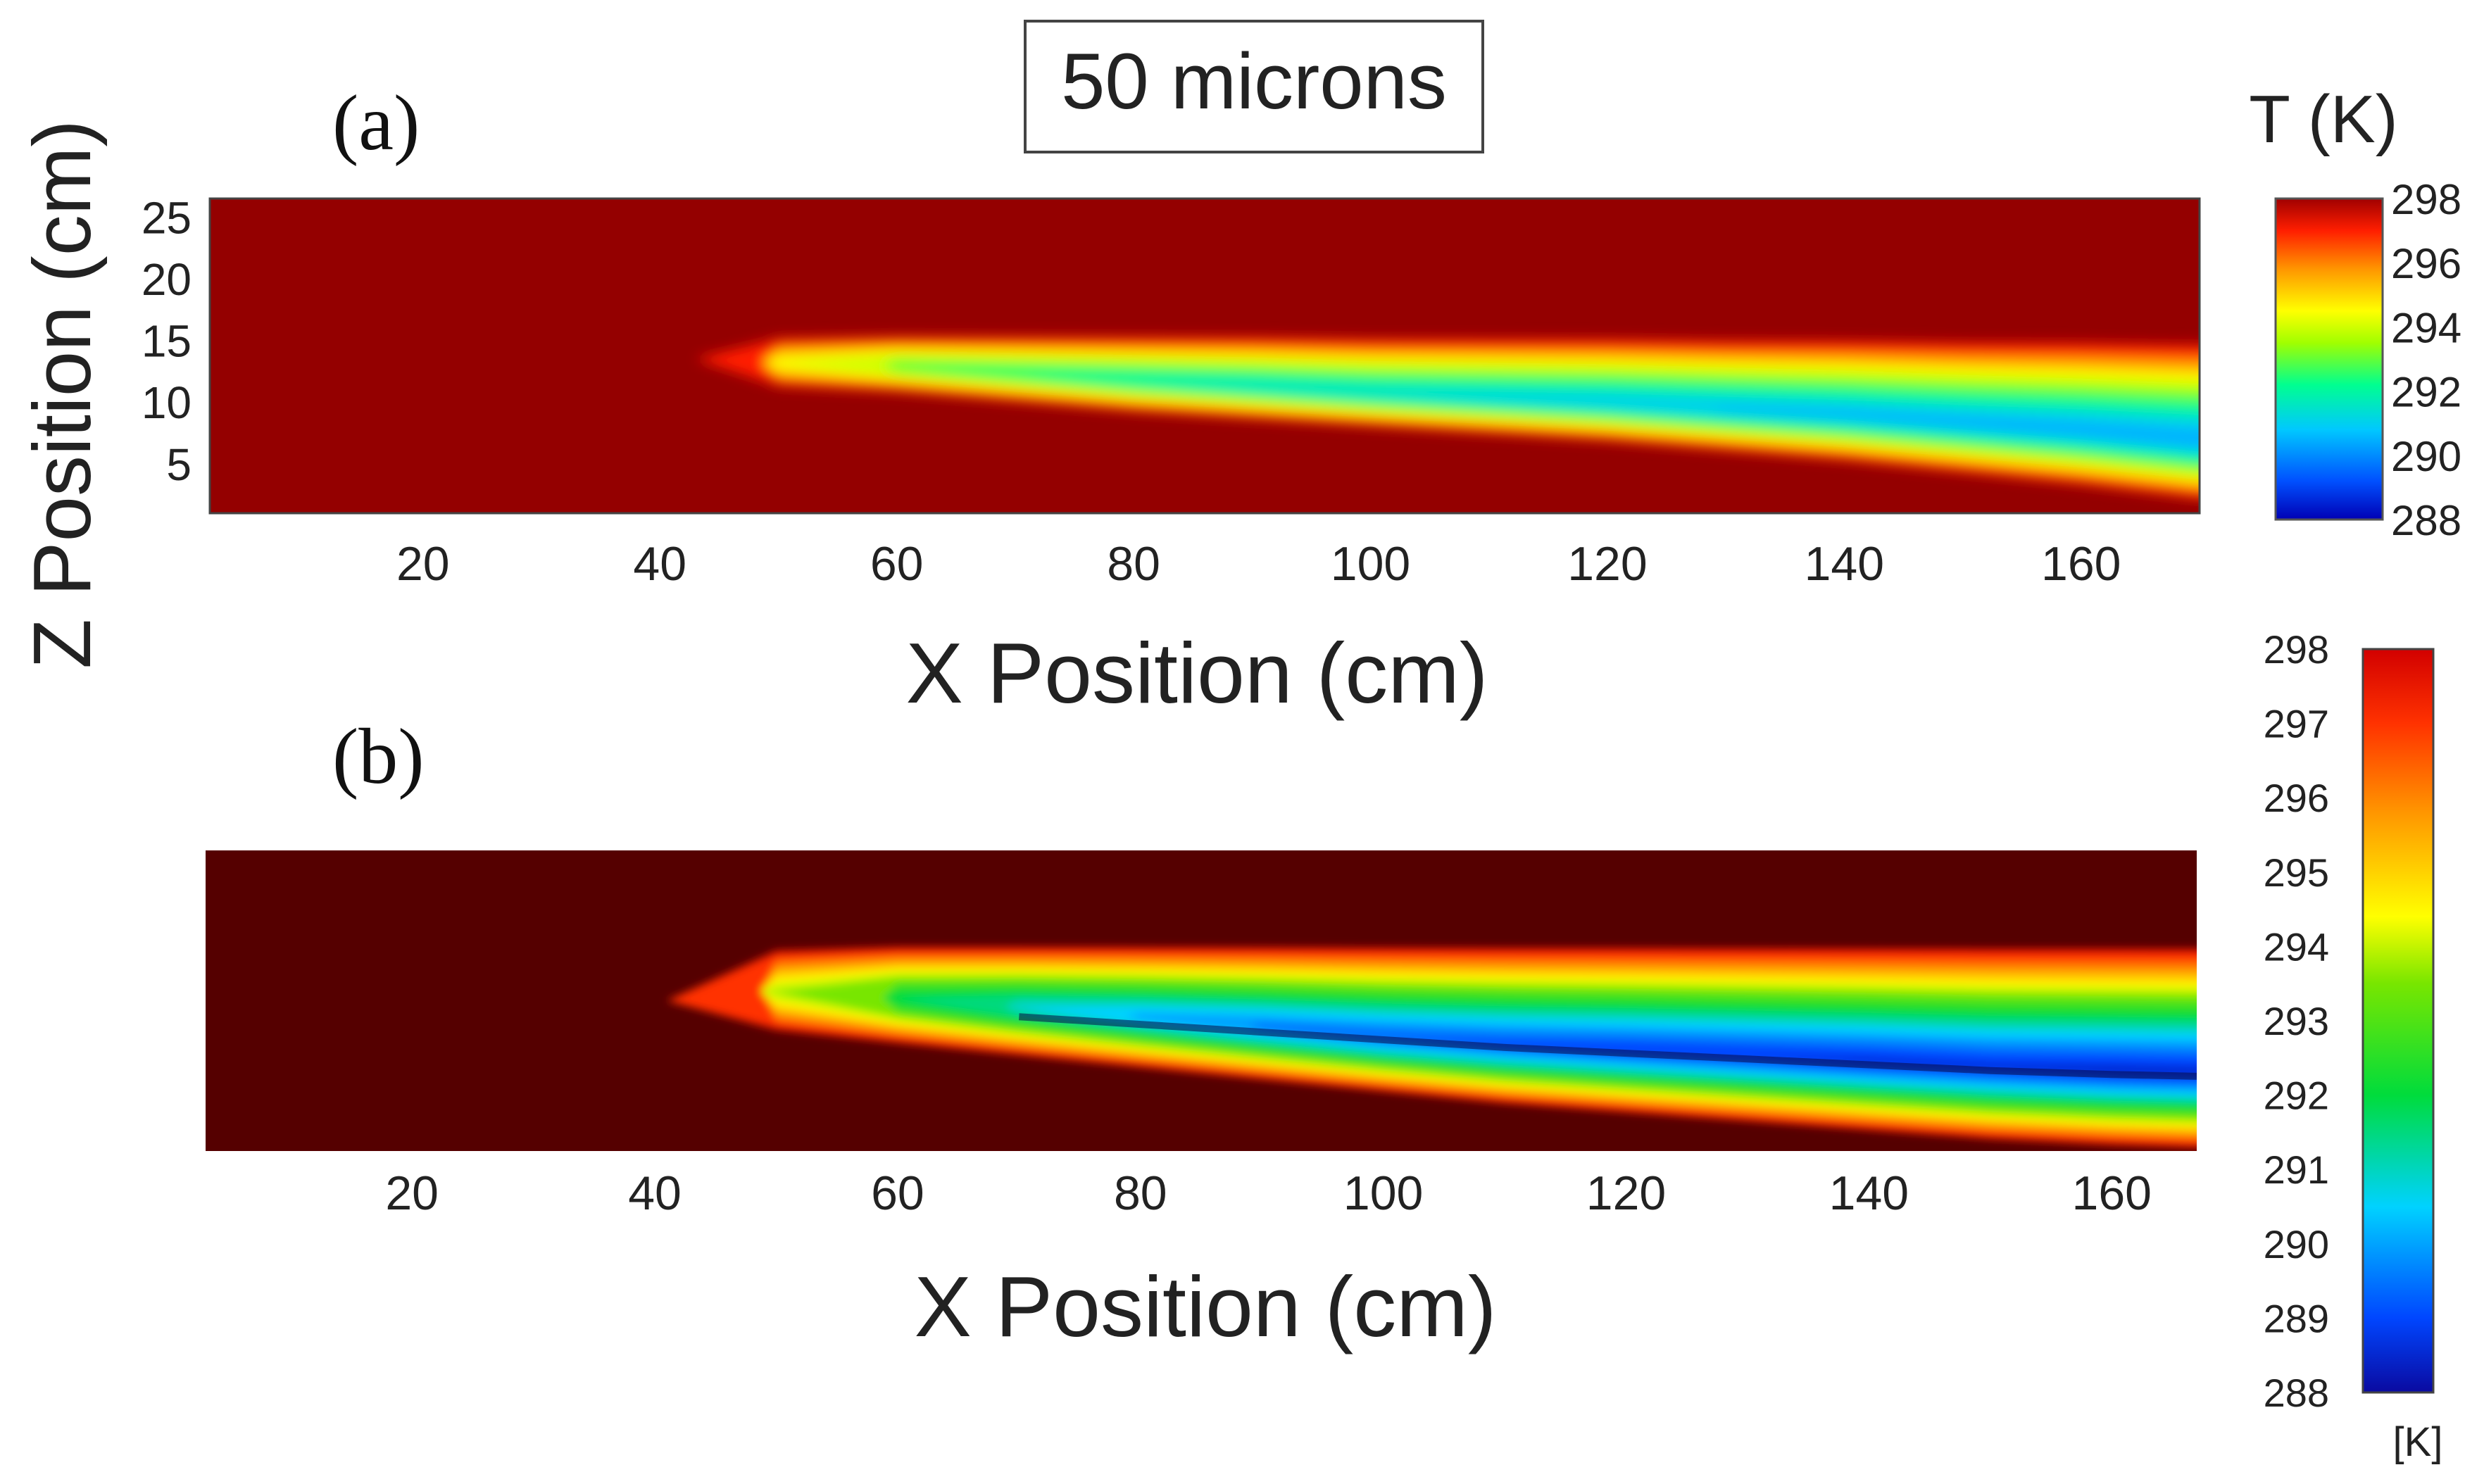 Image resolution: width=2484 pixels, height=1484 pixels. I want to click on title-box: 50 microns, so click(1254, 86).